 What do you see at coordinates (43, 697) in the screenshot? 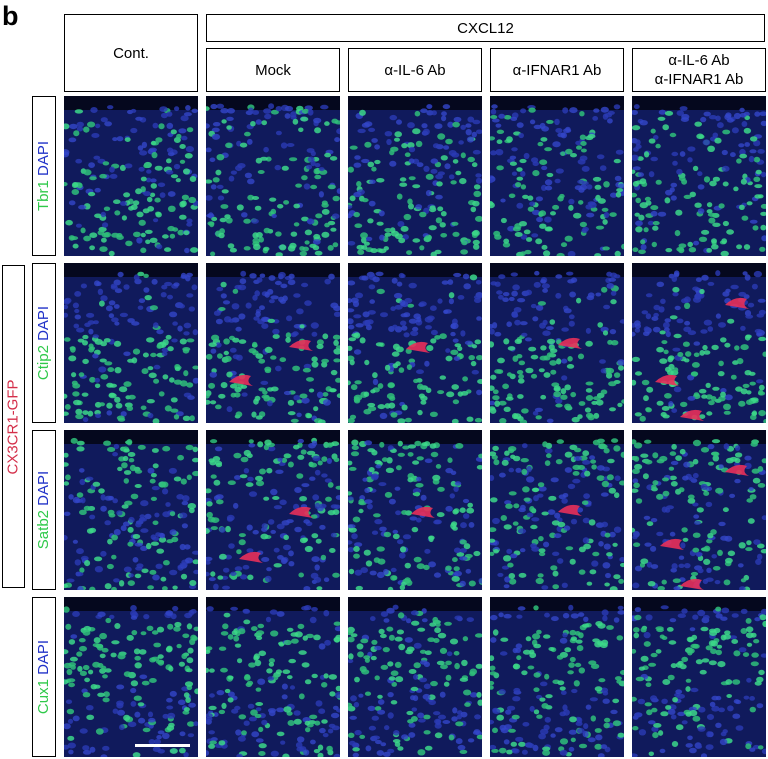
I see `row-marker: Cux1` at bounding box center [43, 697].